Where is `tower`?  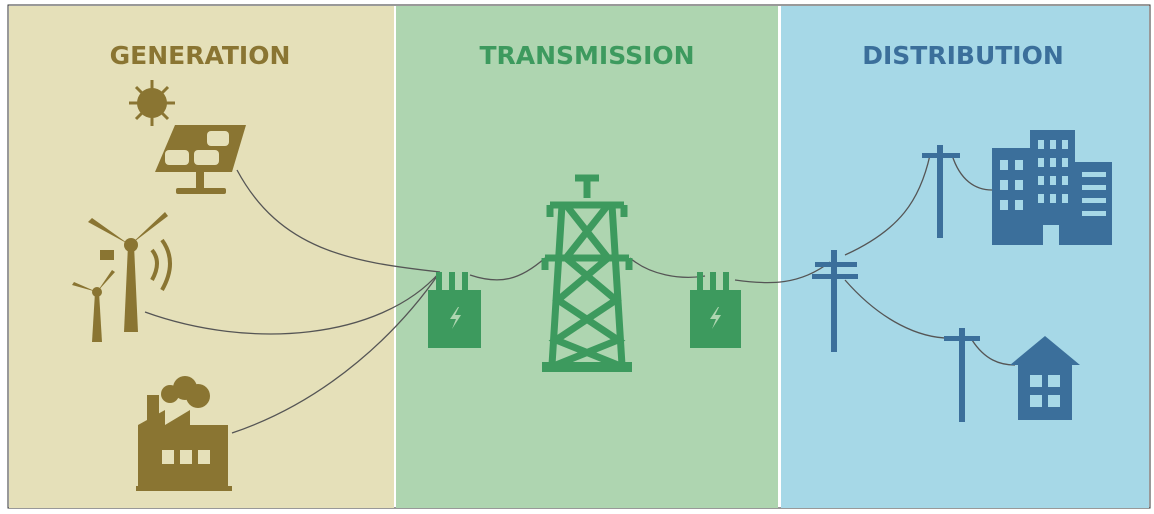 tower is located at coordinates (587, 271).